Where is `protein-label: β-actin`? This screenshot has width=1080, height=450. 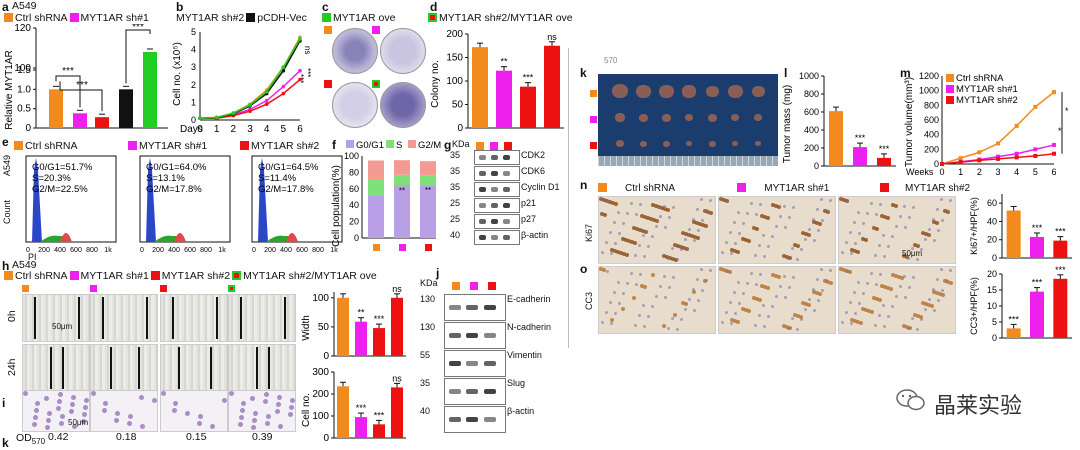
protein-label: β-actin is located at coordinates (535, 235).